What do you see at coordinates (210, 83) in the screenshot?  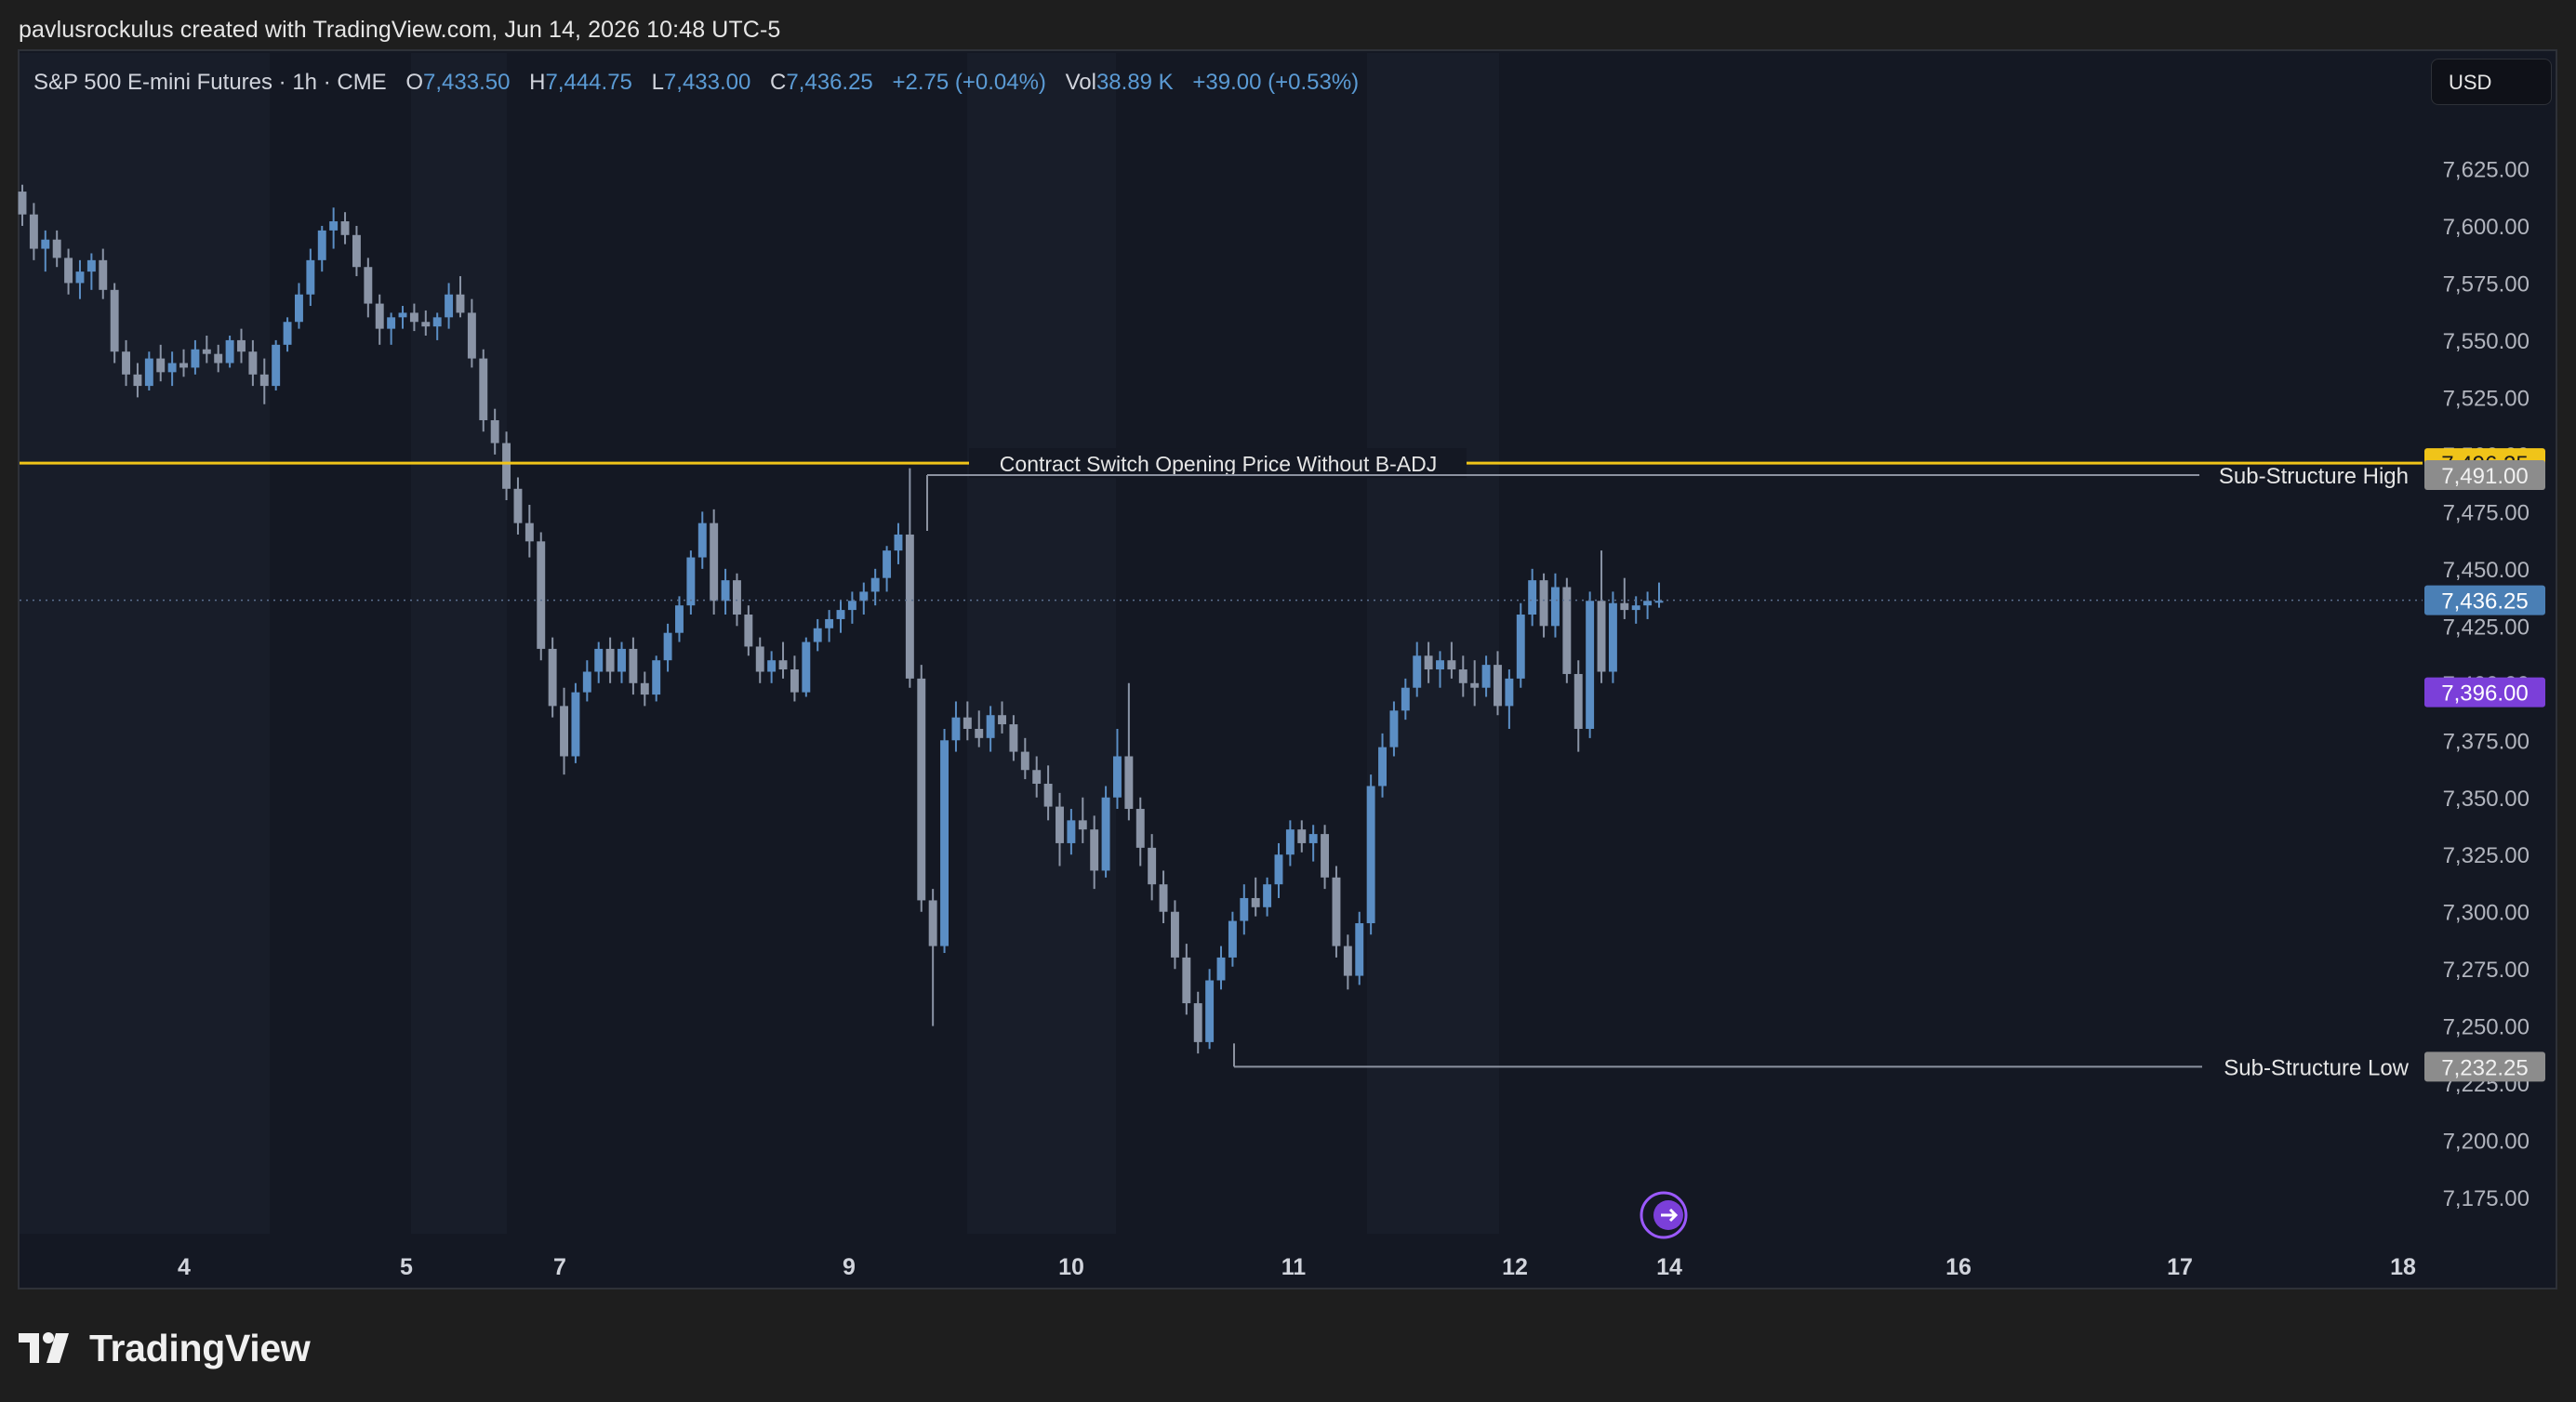 I see `symbol-title: S&P 500 E-mini Futures · 1h · CME` at bounding box center [210, 83].